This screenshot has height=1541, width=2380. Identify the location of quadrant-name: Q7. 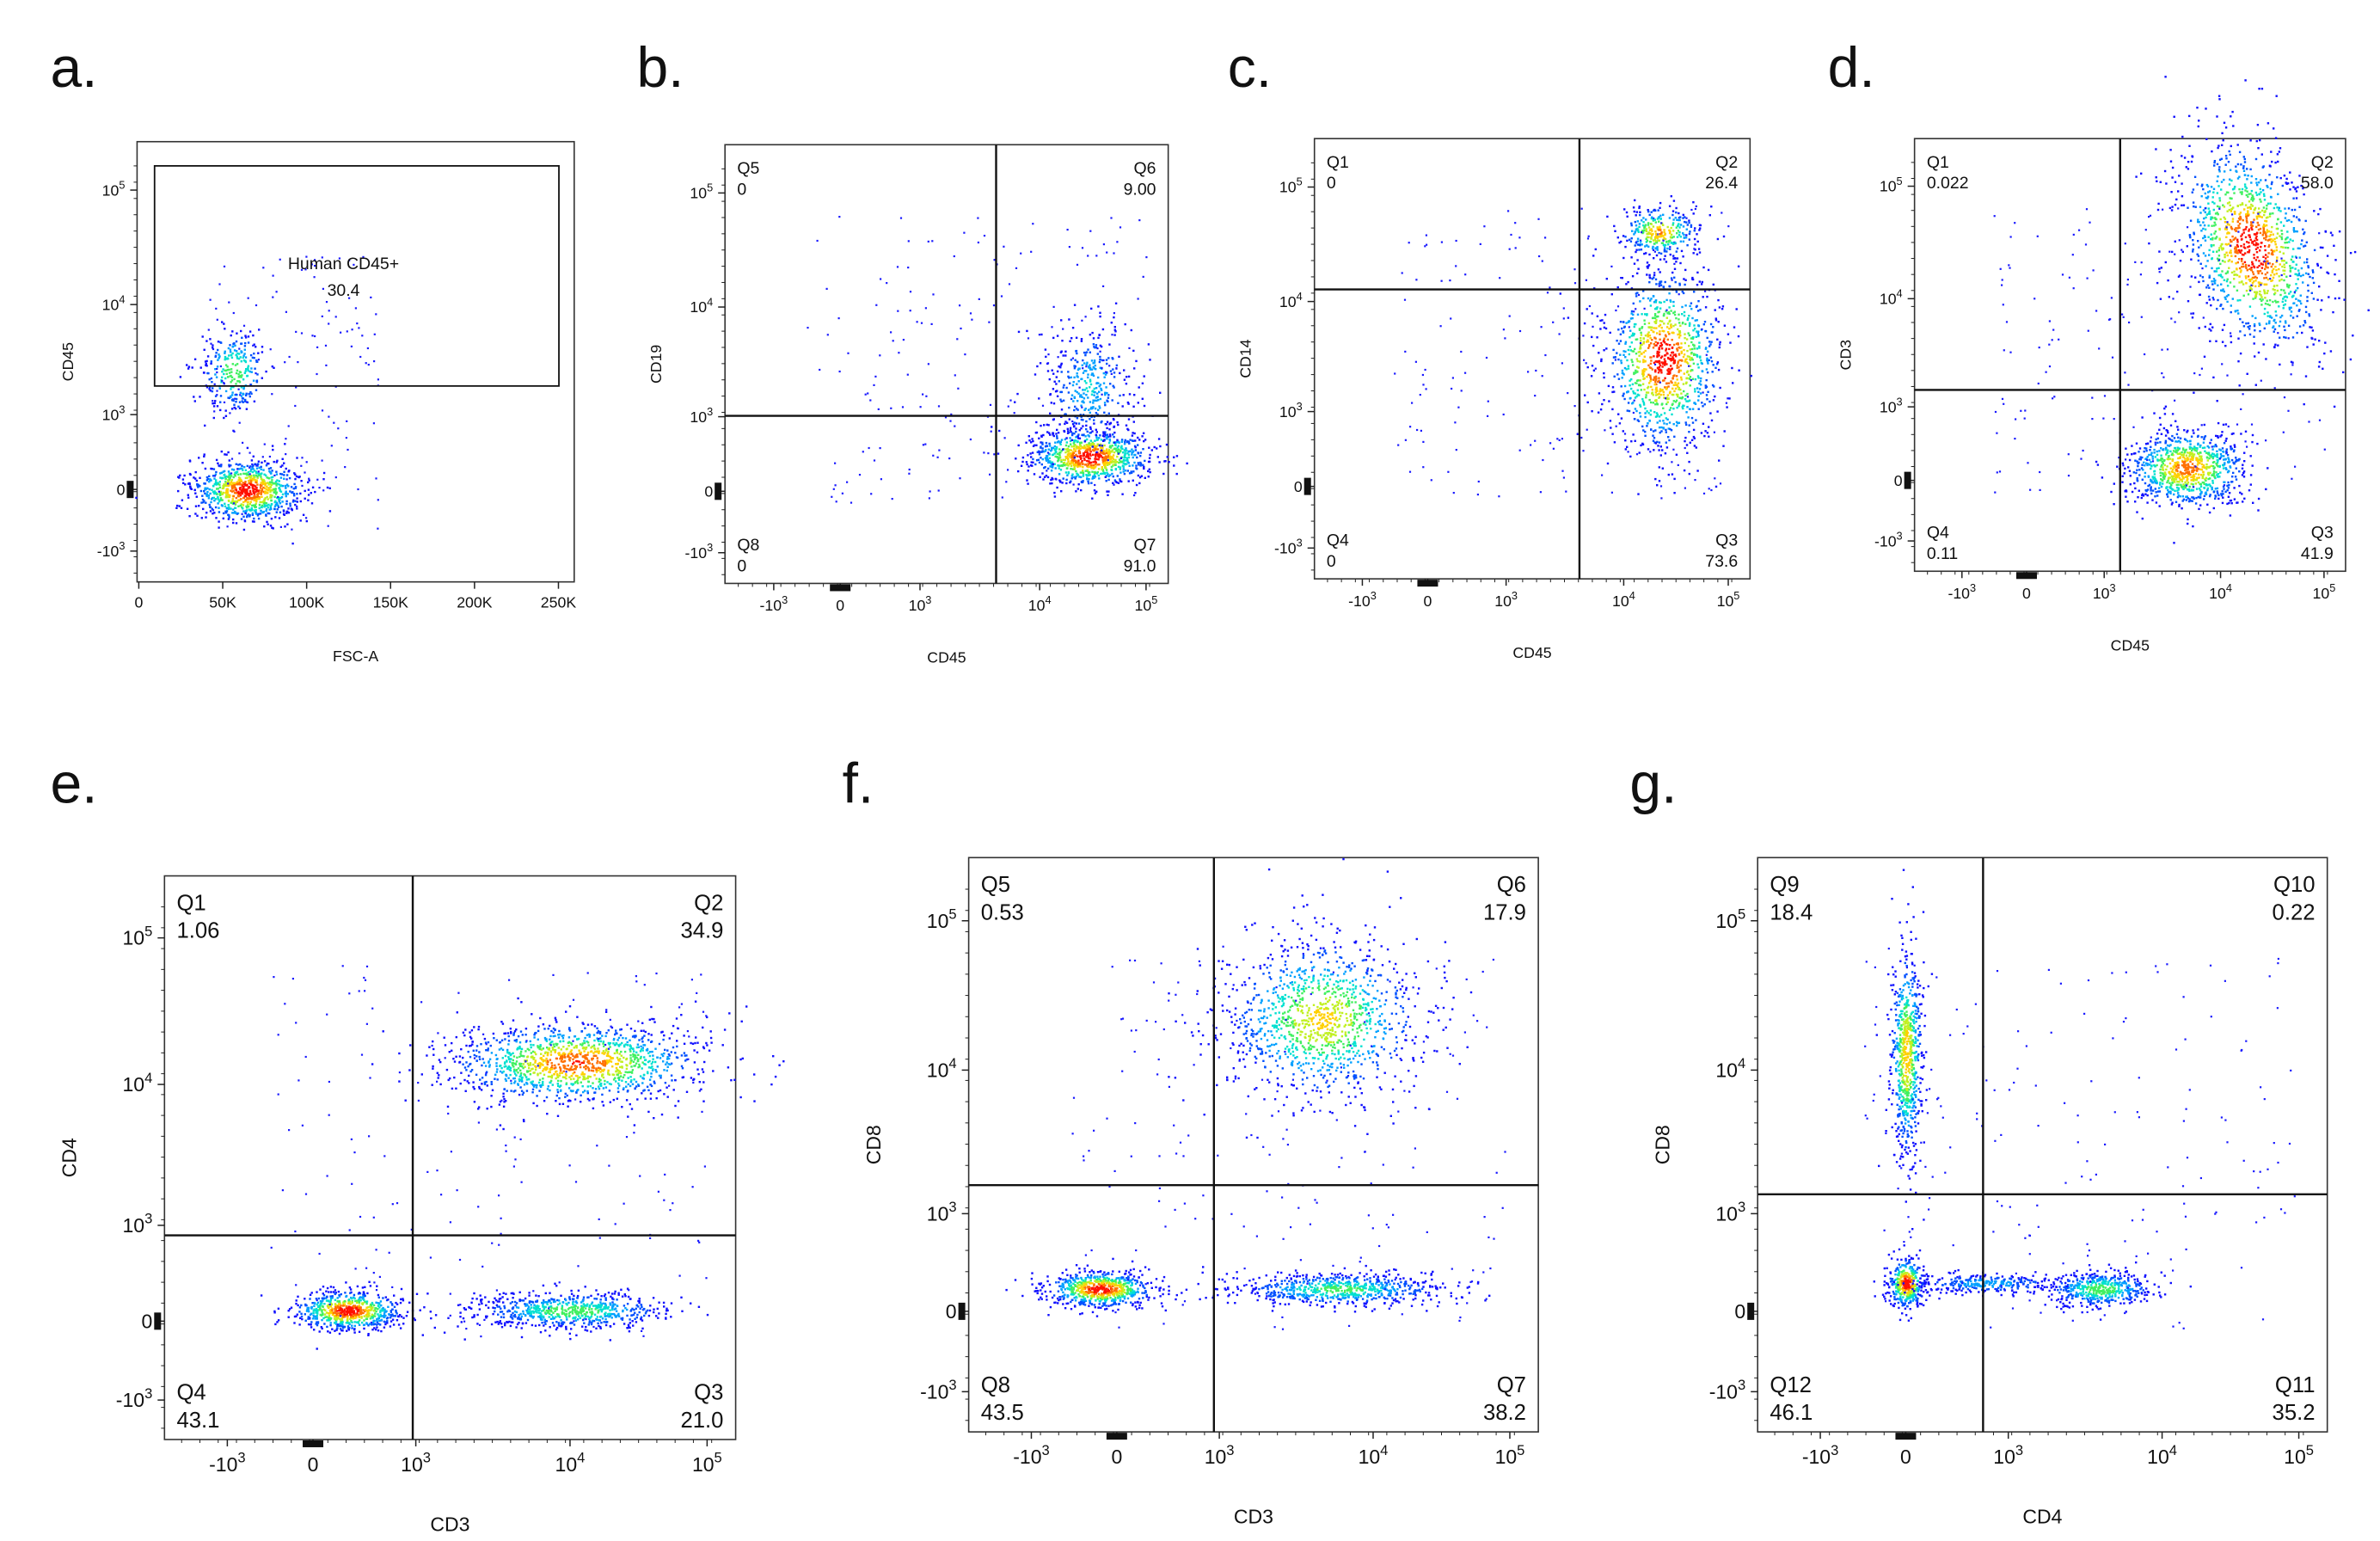
(1145, 546).